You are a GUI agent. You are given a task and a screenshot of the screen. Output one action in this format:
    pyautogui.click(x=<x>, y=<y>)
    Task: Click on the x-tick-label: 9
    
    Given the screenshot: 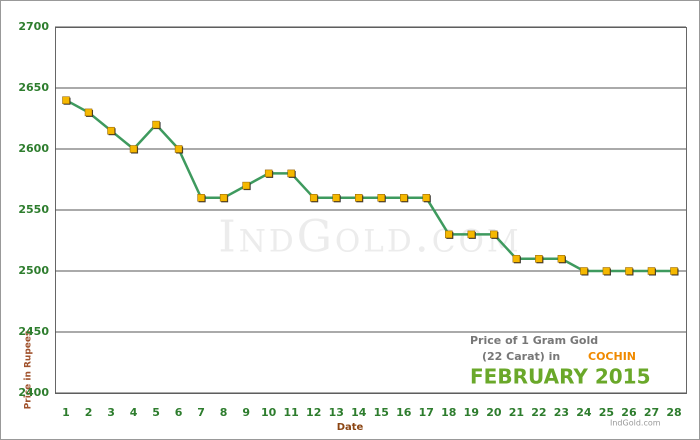 What is the action you would take?
    pyautogui.click(x=246, y=412)
    